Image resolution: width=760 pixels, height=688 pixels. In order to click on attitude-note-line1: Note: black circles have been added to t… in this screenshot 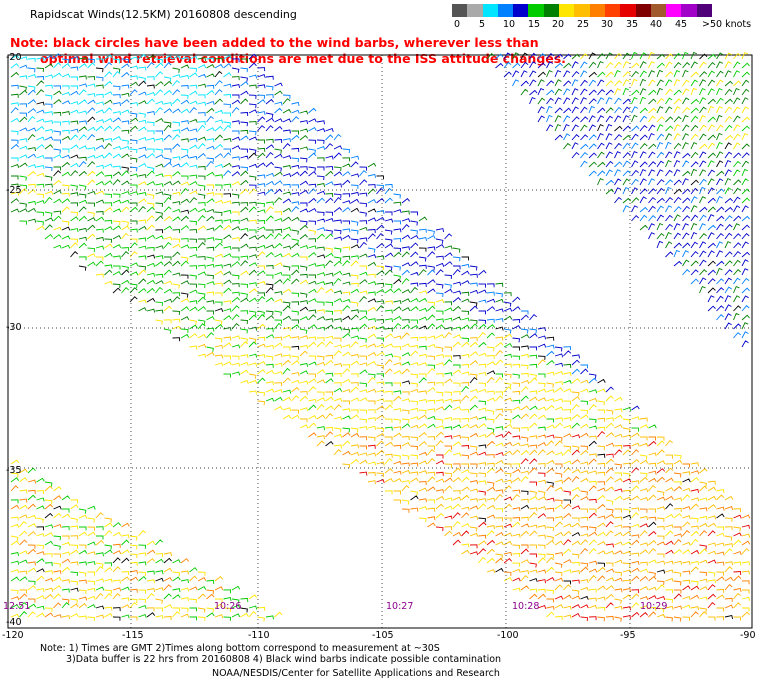, I will do `click(274, 42)`.